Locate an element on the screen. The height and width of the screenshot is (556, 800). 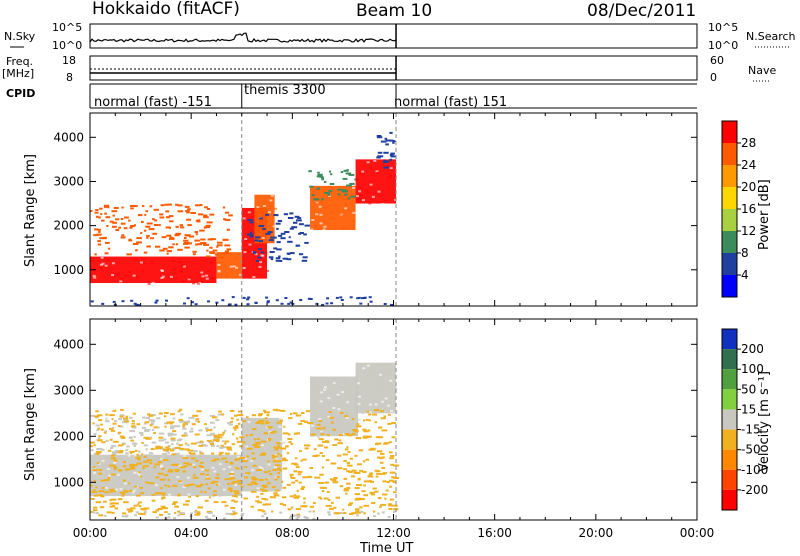
velocity-colorbar-frame is located at coordinates (729, 419).